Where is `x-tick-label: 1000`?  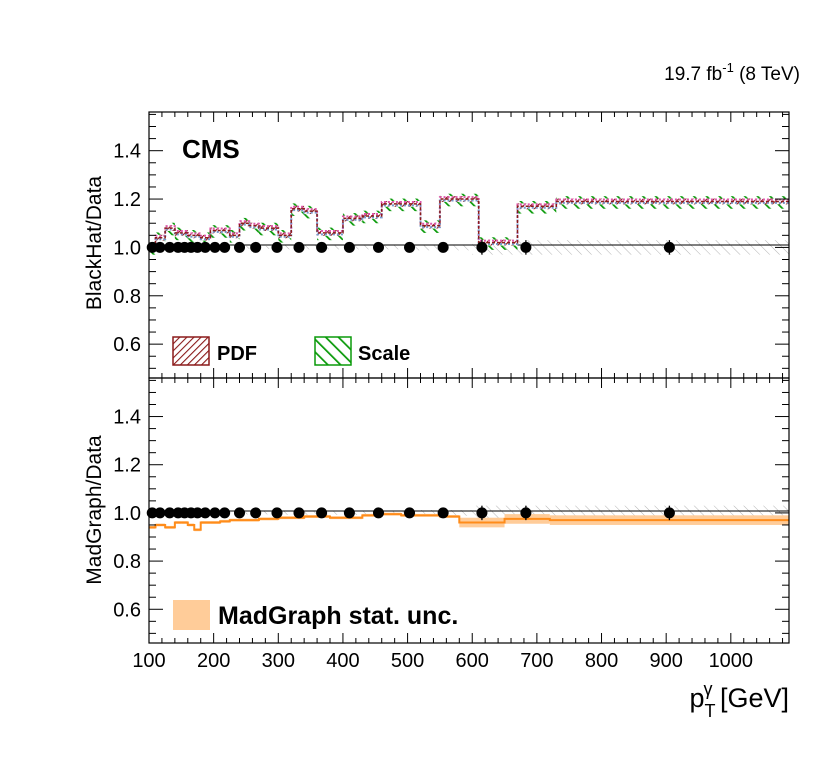 x-tick-label: 1000 is located at coordinates (731, 661).